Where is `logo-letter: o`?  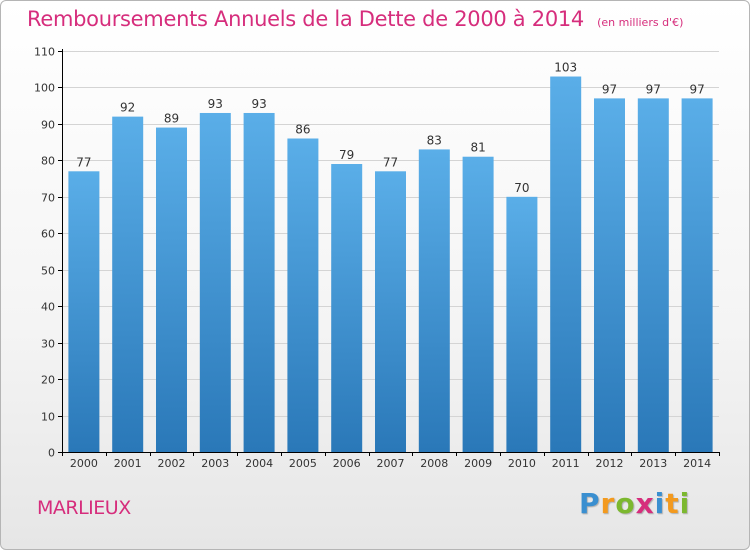
logo-letter: o is located at coordinates (625, 503).